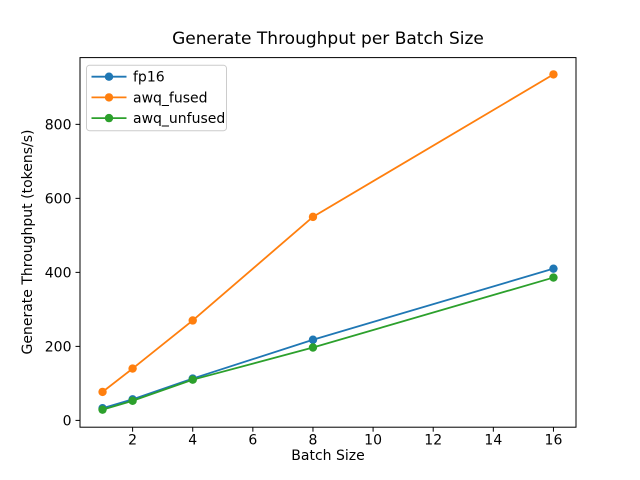 The height and width of the screenshot is (480, 640). Describe the element at coordinates (67, 421) in the screenshot. I see `y-tick-label: 0` at that location.